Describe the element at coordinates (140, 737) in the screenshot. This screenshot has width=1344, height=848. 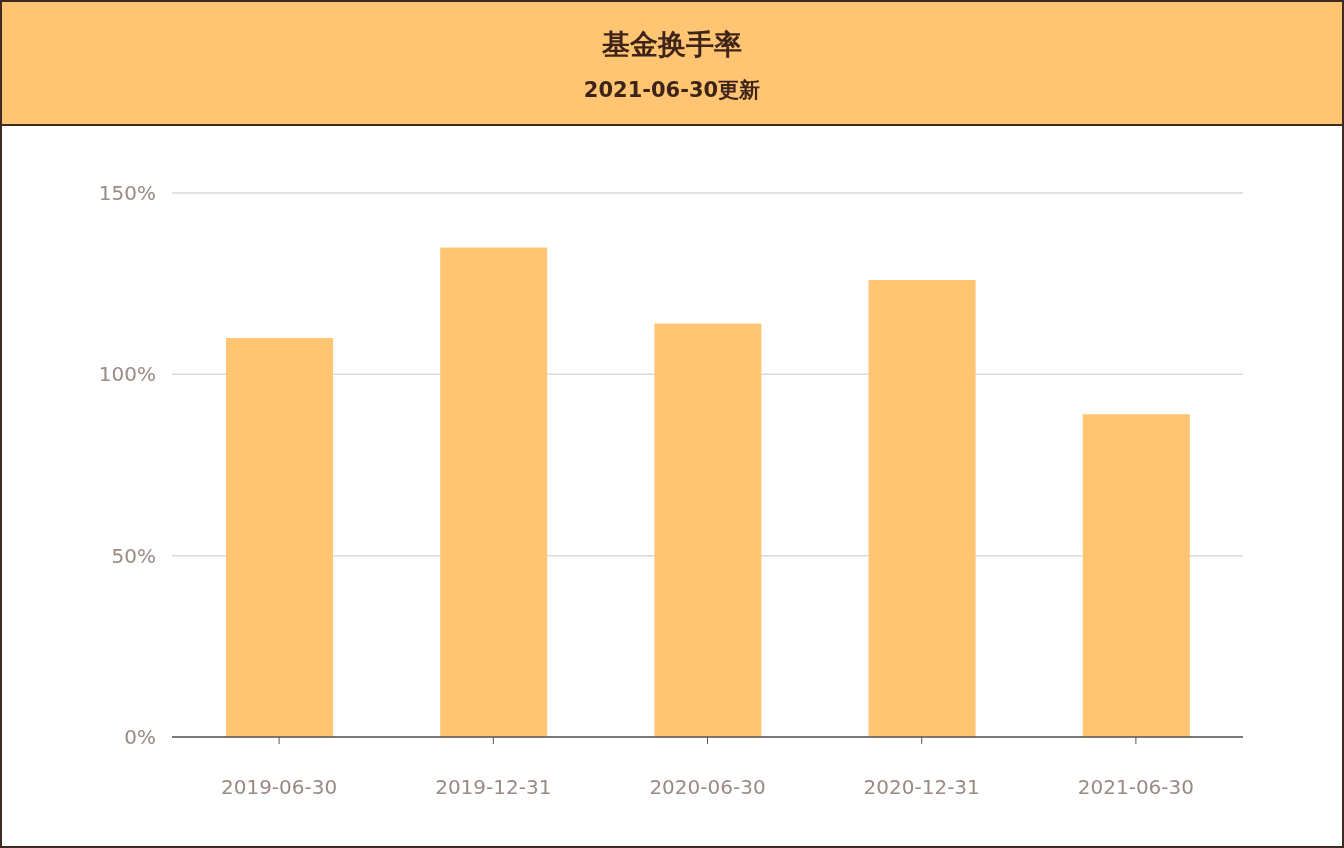
I see `y-tick-label: 0%` at that location.